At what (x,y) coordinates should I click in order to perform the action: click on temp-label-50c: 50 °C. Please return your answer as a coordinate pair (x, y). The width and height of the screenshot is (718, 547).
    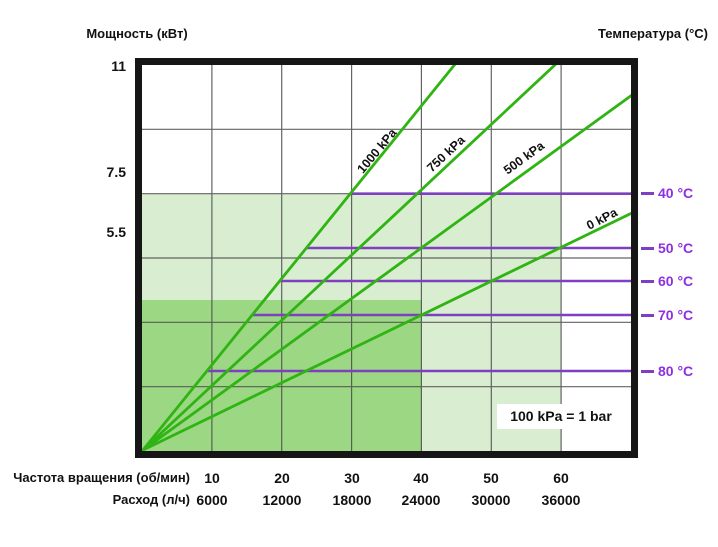
    Looking at the image, I should click on (676, 248).